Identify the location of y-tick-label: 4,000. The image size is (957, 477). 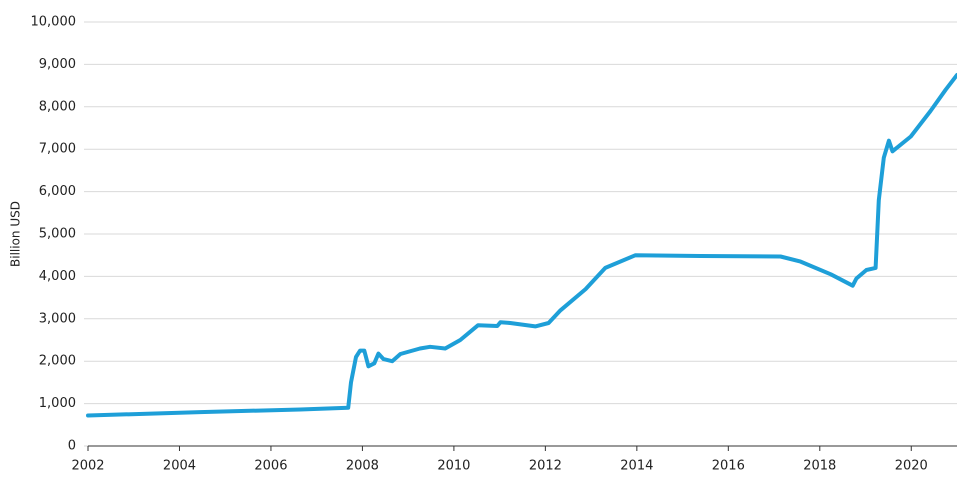
(57, 276).